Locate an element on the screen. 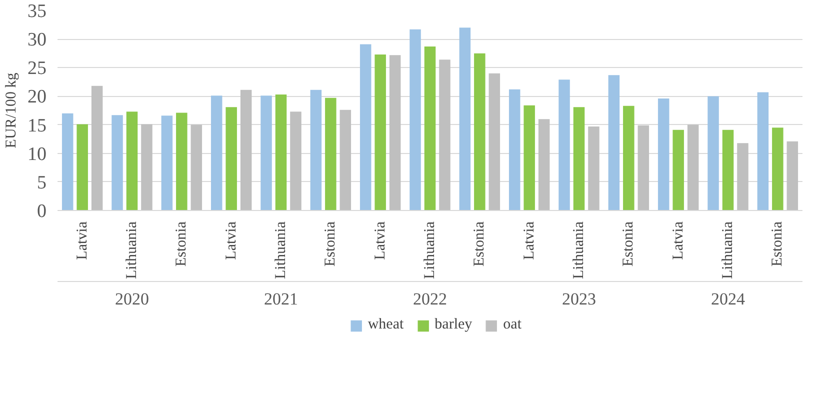 Image resolution: width=833 pixels, height=401 pixels. y-tick-label: 15 is located at coordinates (37, 125).